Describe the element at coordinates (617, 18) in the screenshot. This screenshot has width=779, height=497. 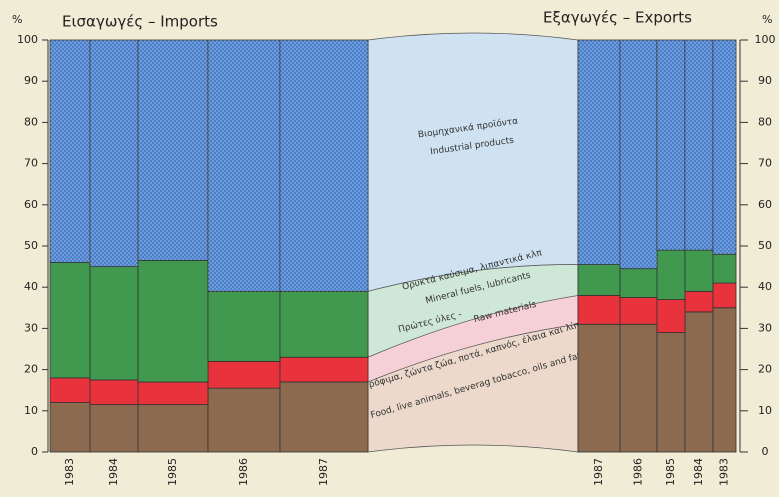
I see `exports-title: Εξαγωγές – Exports` at that location.